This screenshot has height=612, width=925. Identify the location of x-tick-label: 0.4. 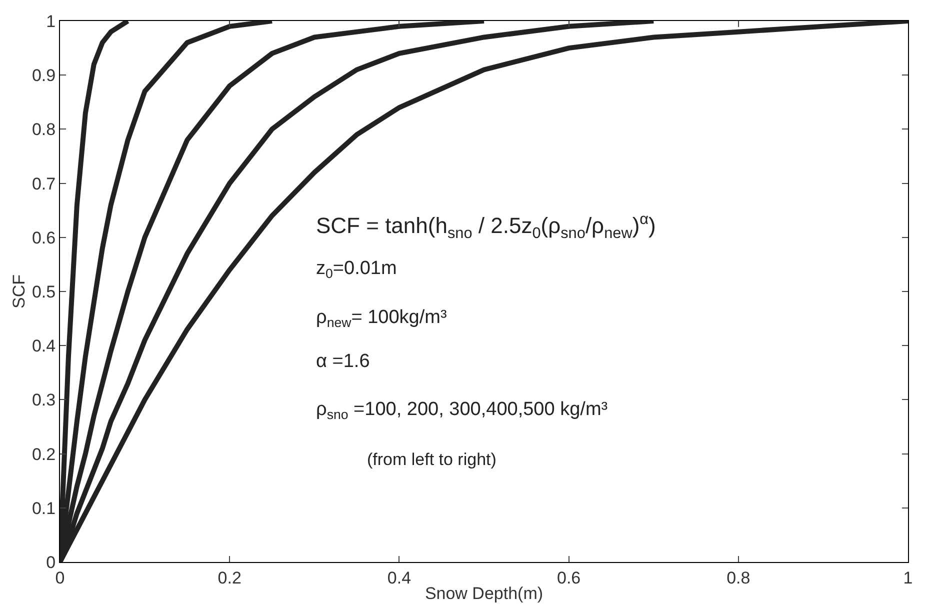
(399, 578).